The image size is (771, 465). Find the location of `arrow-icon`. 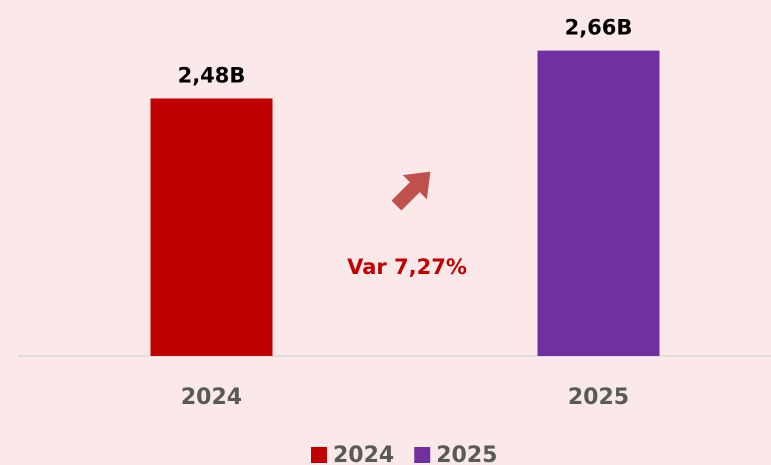

arrow-icon is located at coordinates (411, 191).